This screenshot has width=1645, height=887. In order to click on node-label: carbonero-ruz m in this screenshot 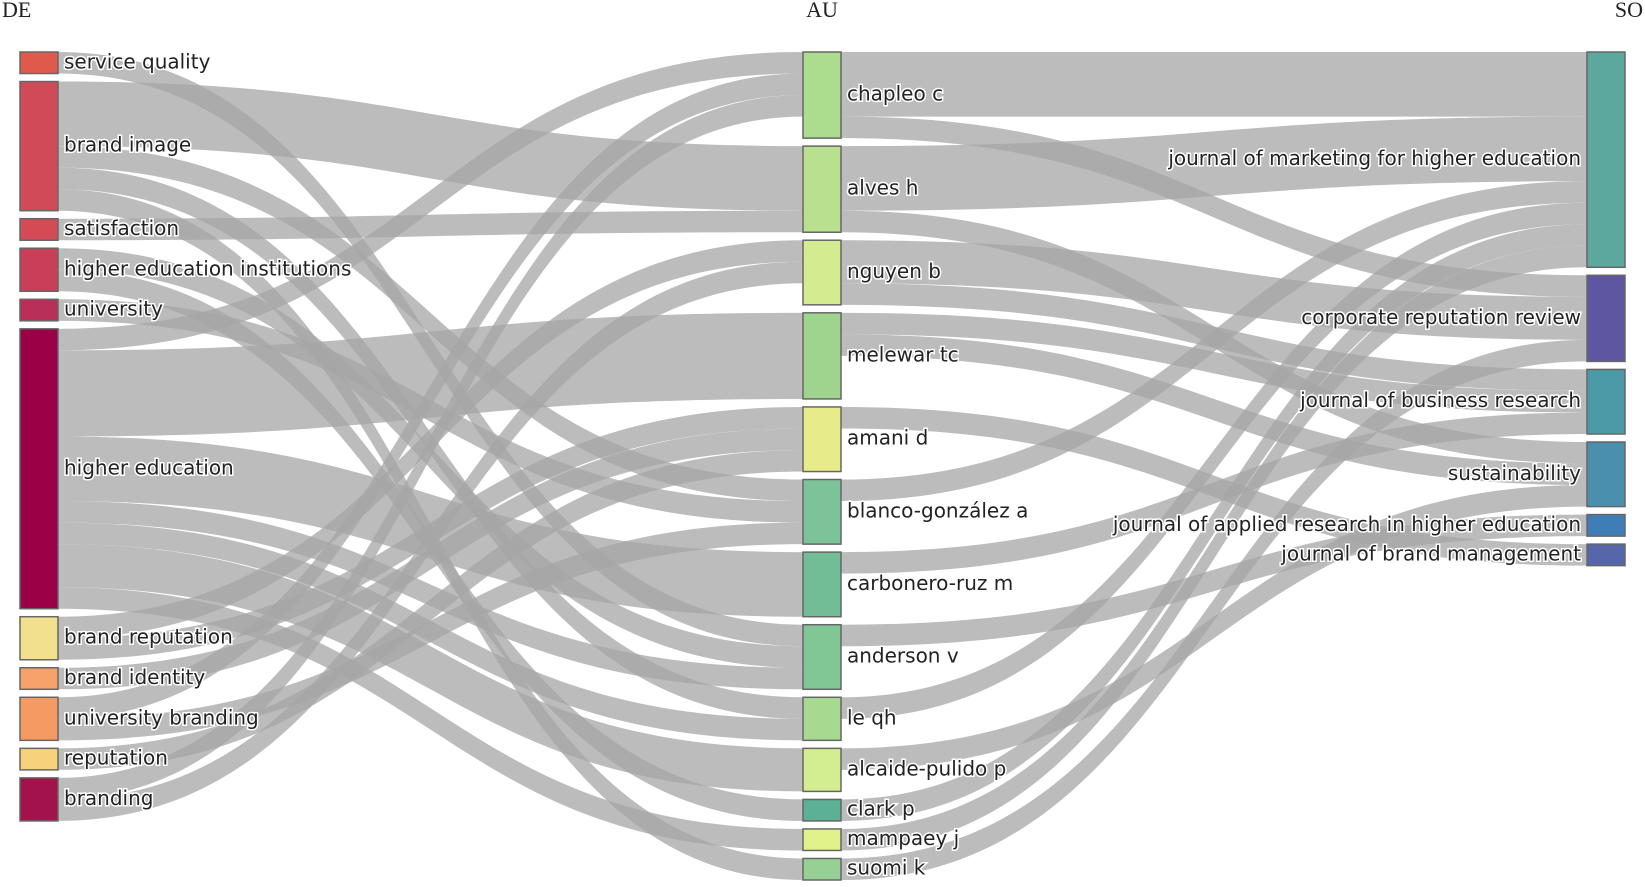, I will do `click(930, 583)`.